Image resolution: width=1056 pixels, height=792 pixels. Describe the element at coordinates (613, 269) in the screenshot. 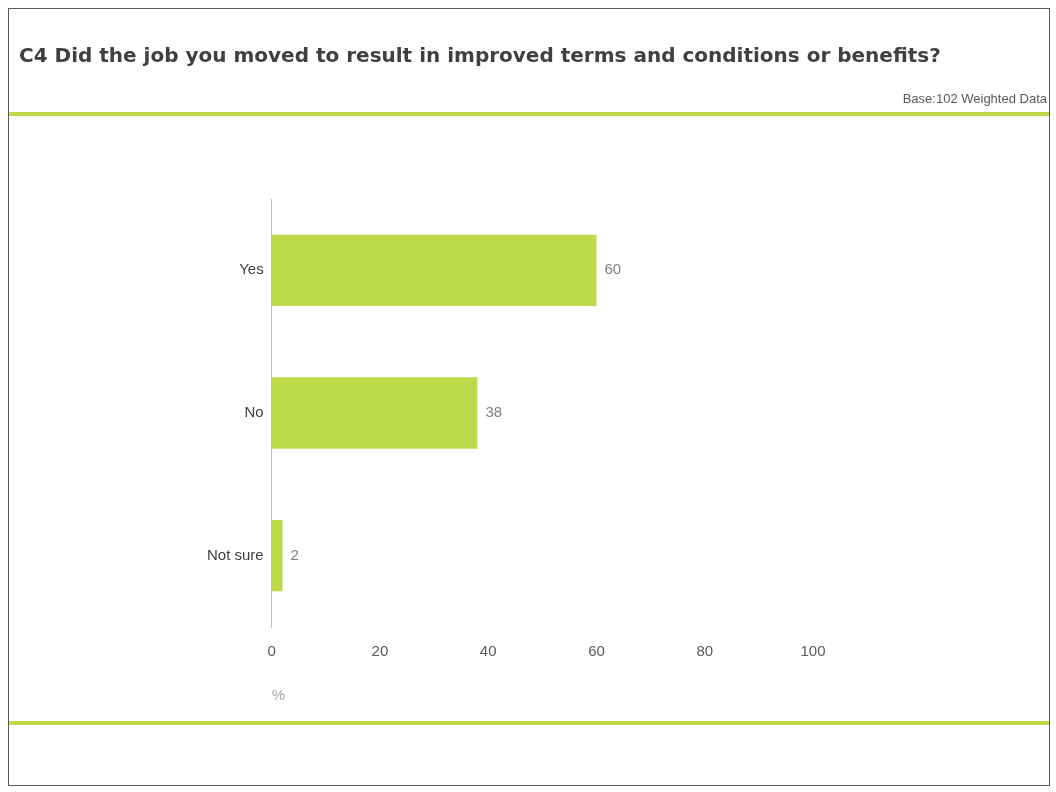

I see `data-label: 60` at that location.